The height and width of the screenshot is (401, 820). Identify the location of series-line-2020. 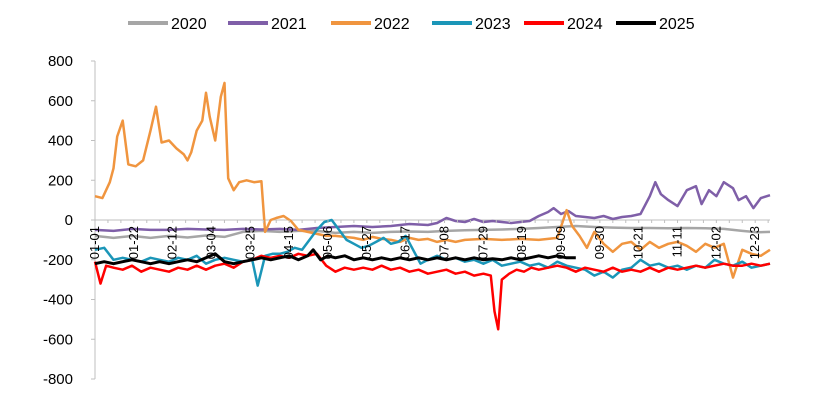
(432, 232).